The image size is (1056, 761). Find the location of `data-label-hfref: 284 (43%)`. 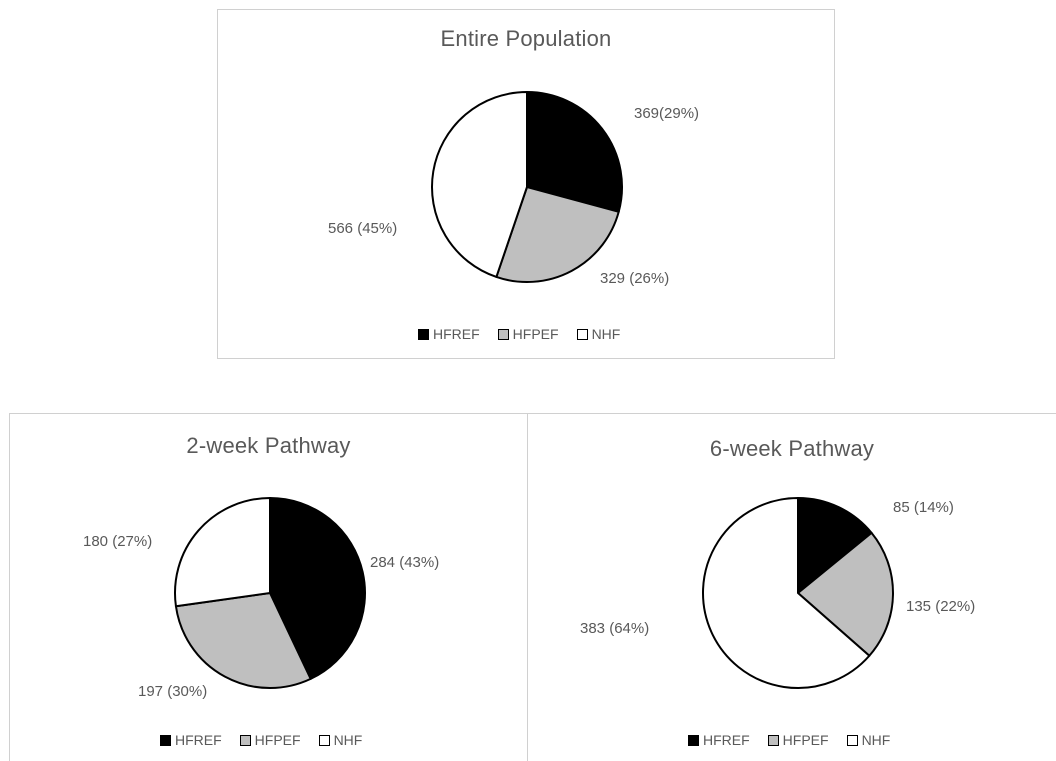

data-label-hfref: 284 (43%) is located at coordinates (405, 562).